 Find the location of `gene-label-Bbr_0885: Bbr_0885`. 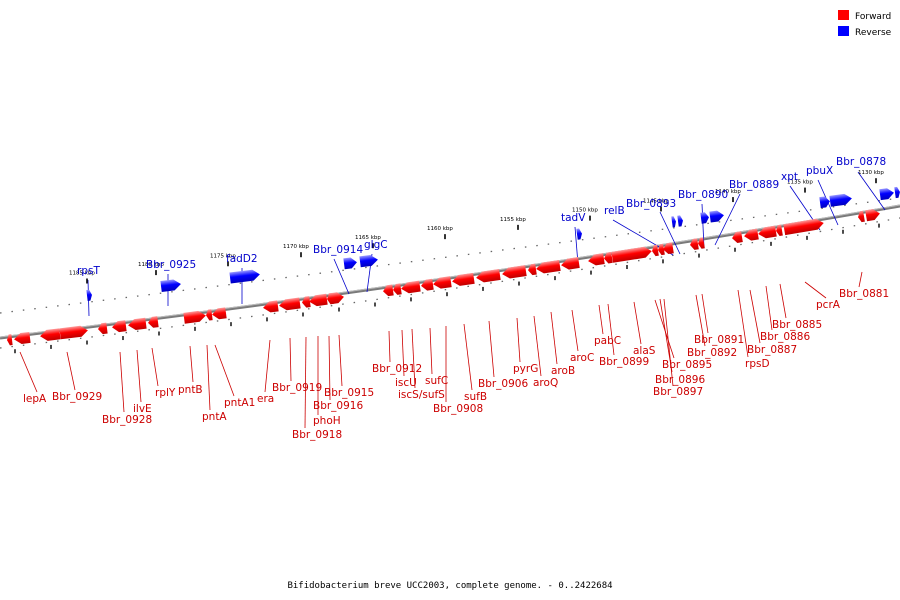

gene-label-Bbr_0885: Bbr_0885 is located at coordinates (797, 325).